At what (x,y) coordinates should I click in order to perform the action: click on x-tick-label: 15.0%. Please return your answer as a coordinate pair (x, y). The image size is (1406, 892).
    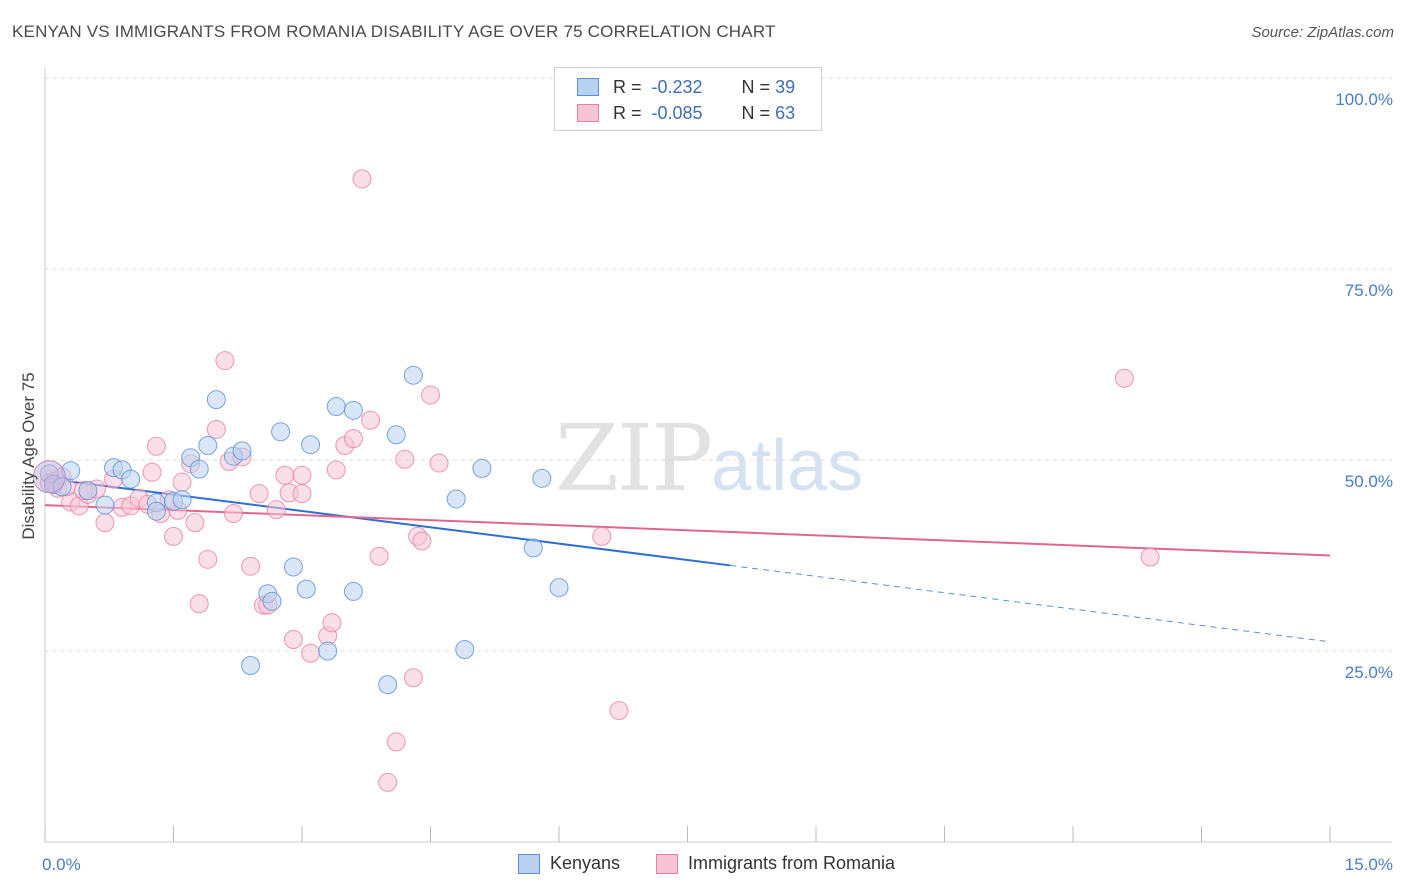
    Looking at the image, I should click on (1369, 864).